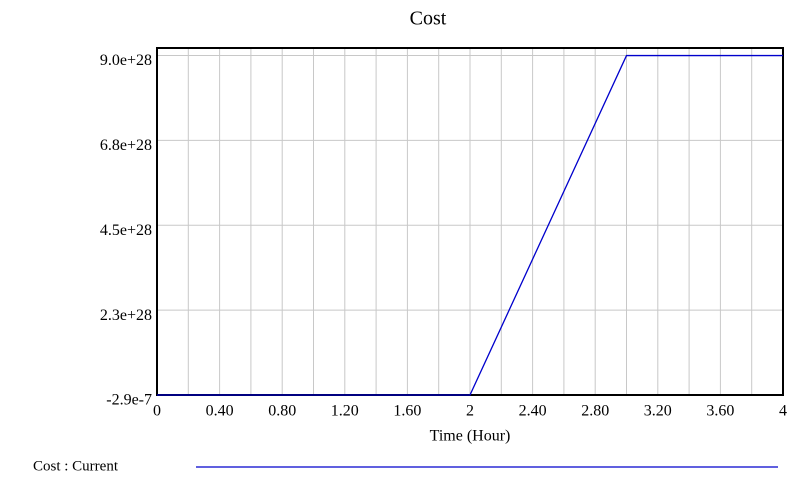 The height and width of the screenshot is (479, 789). I want to click on y-tick-label: 9.0e+28, so click(126, 60).